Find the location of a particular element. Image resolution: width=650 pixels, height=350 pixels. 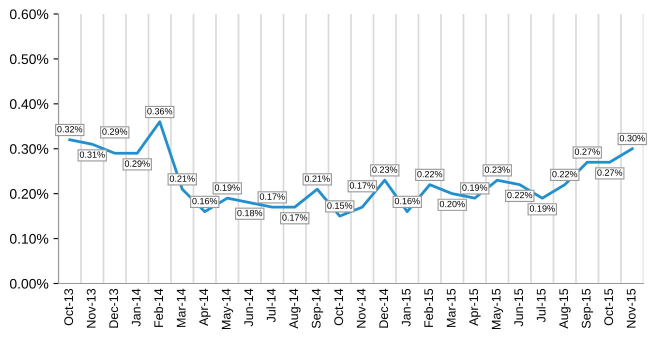

x-tick-label: Aug-15 is located at coordinates (565, 308).